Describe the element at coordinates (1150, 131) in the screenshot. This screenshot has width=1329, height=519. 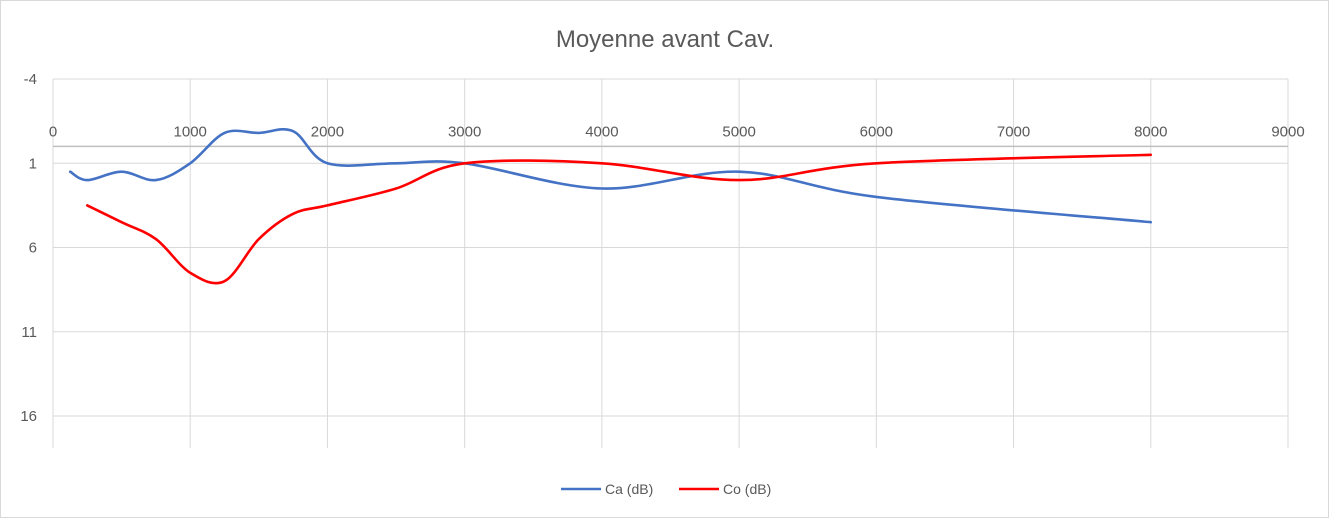
I see `x-tick-label: 8000` at that location.